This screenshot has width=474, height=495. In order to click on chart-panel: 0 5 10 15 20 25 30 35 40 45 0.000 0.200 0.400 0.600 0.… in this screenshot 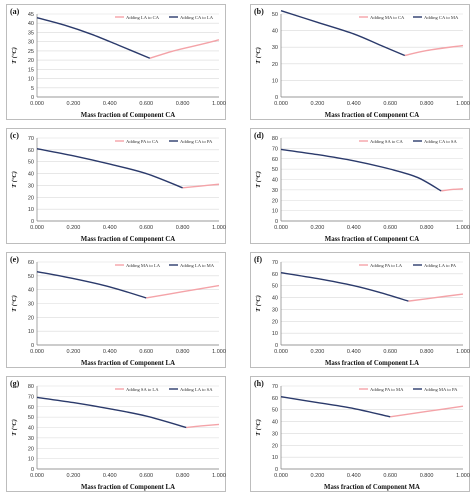, I will do `click(116, 62)`.